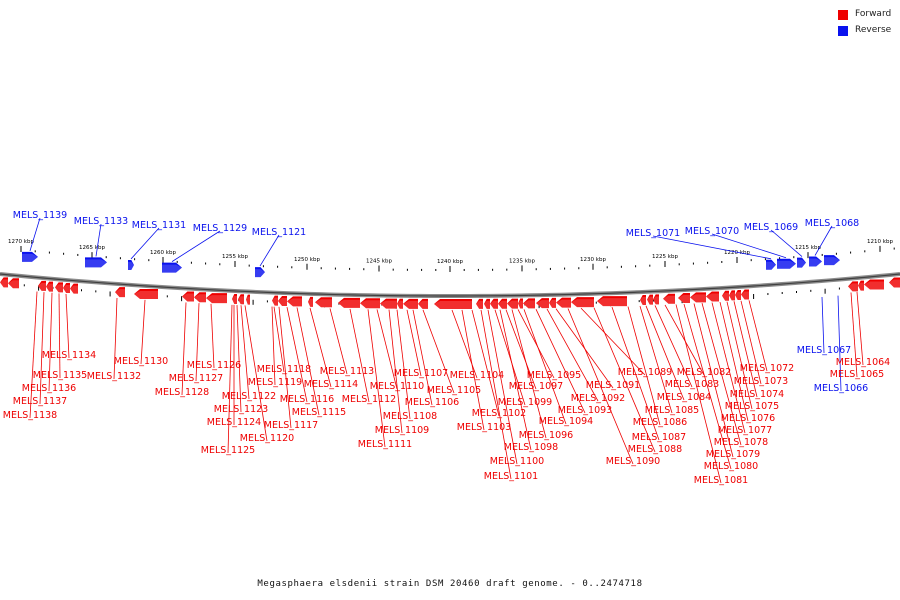 Image resolution: width=900 pixels, height=600 pixels. I want to click on reverse-gene-arrow-shade, so click(30, 257).